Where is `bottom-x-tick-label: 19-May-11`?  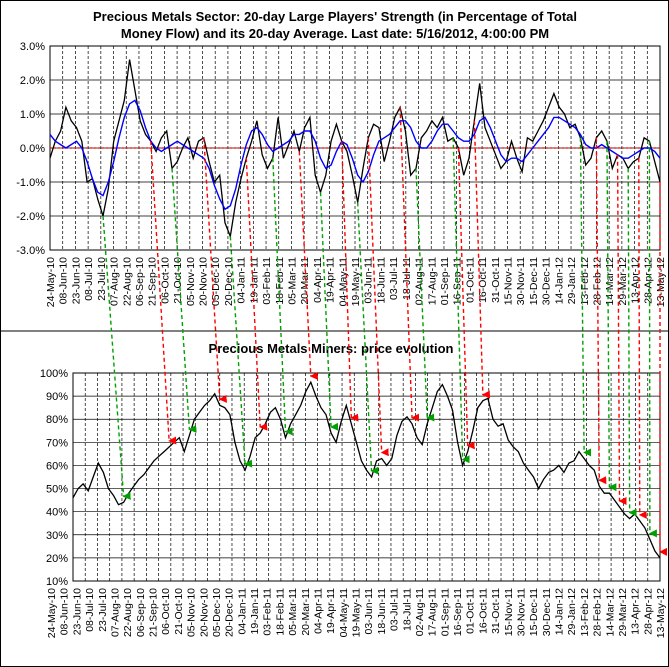
bottom-x-tick-label: 19-May-11 is located at coordinates (357, 613).